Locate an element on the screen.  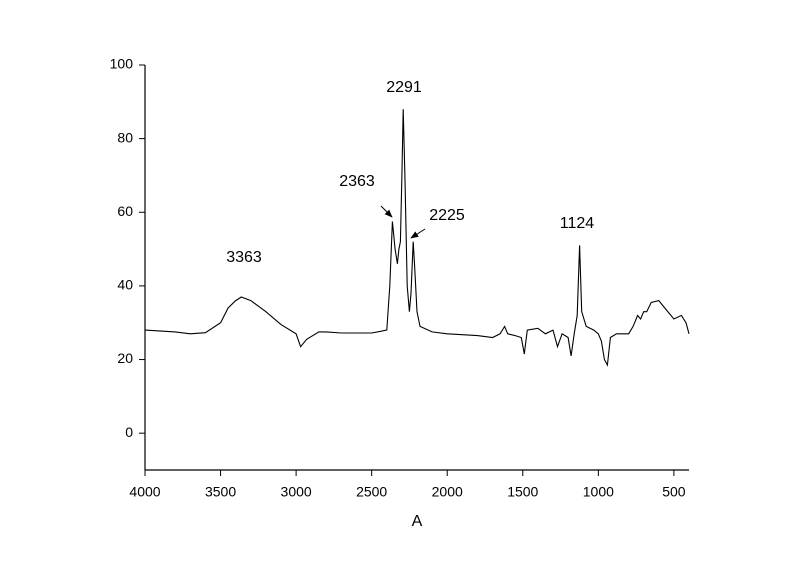
y-tick-label: 0 is located at coordinates (129, 432).